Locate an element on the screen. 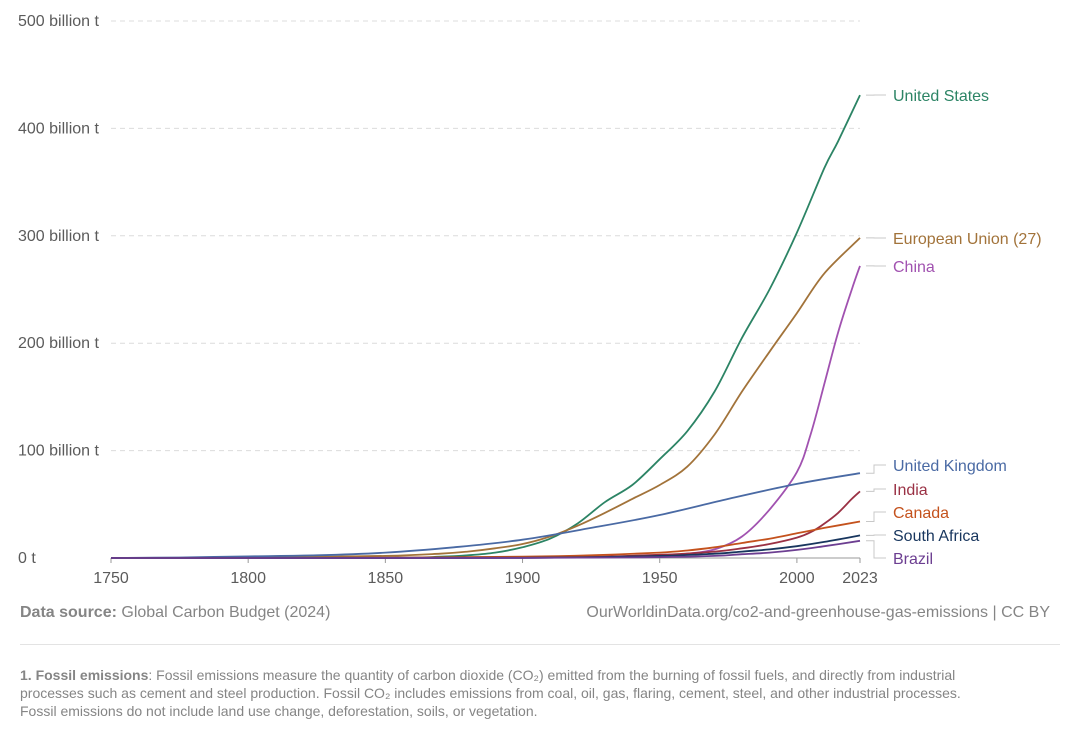 The width and height of the screenshot is (1080, 742). y-tick-label: 100 billion t is located at coordinates (59, 451).